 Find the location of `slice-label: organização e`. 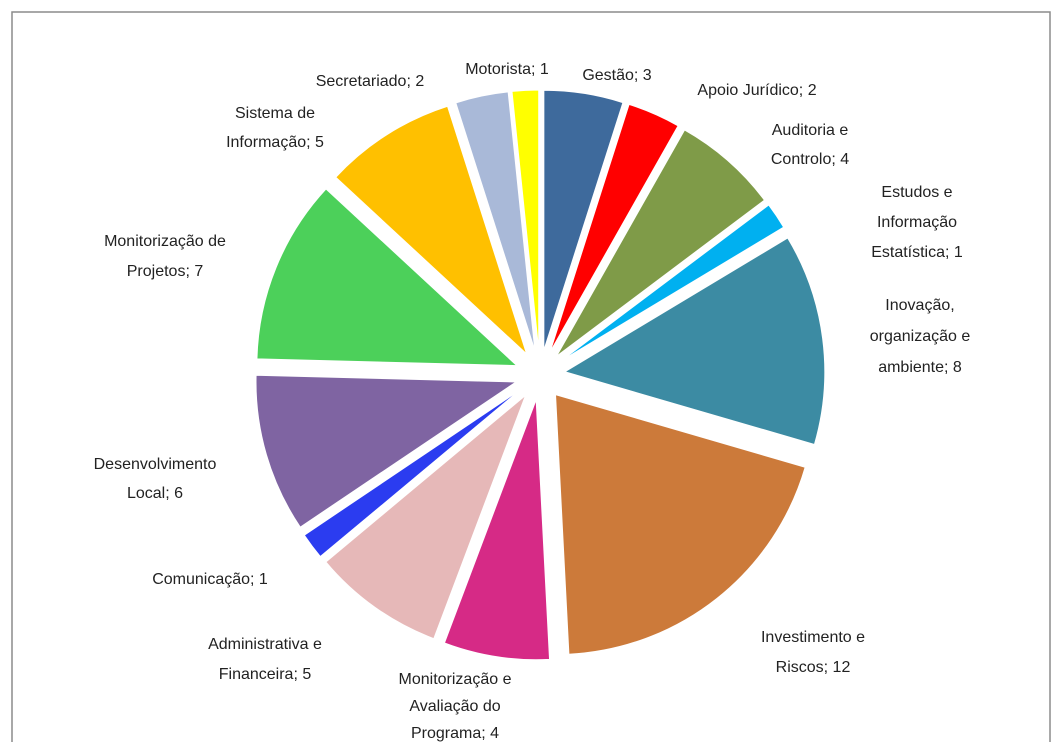

slice-label: organização e is located at coordinates (920, 336).